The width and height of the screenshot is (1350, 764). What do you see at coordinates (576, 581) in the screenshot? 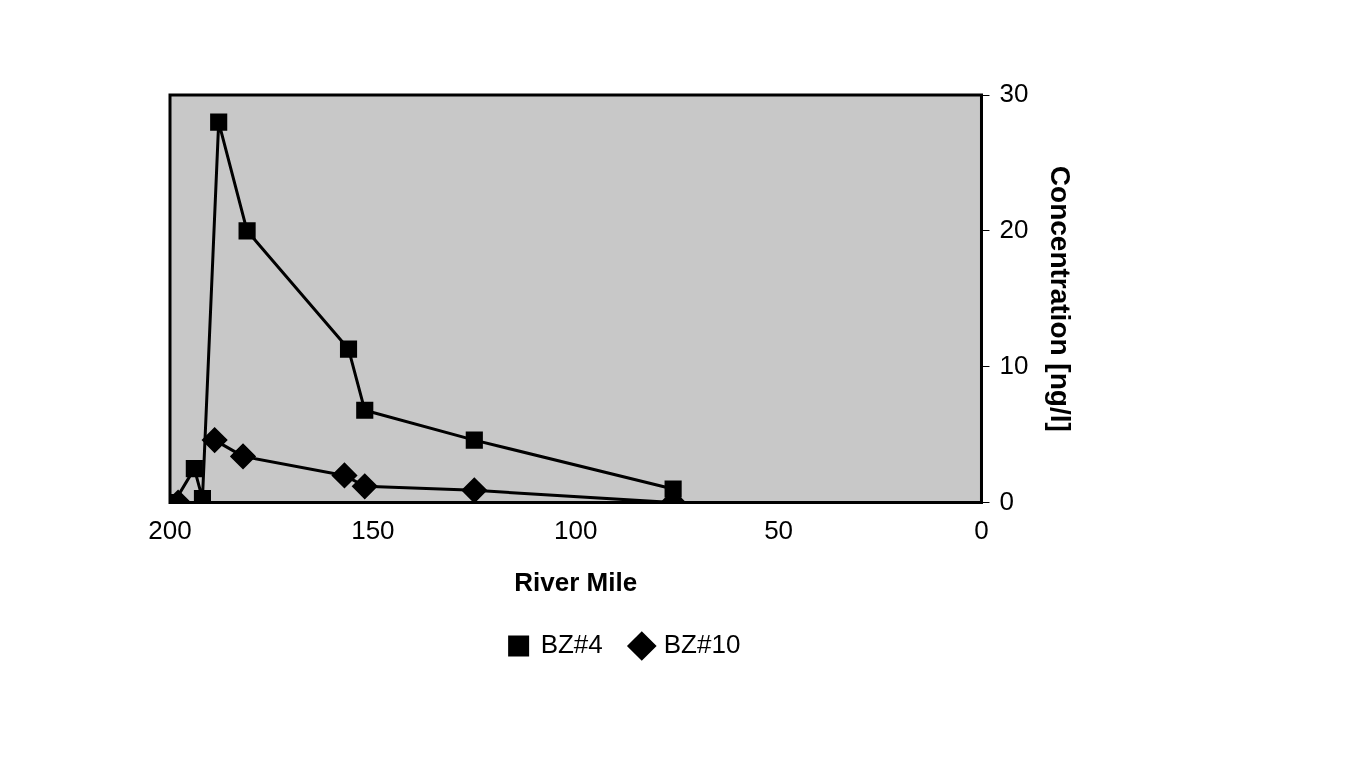
I see `x-axis-title: River Mile` at bounding box center [576, 581].